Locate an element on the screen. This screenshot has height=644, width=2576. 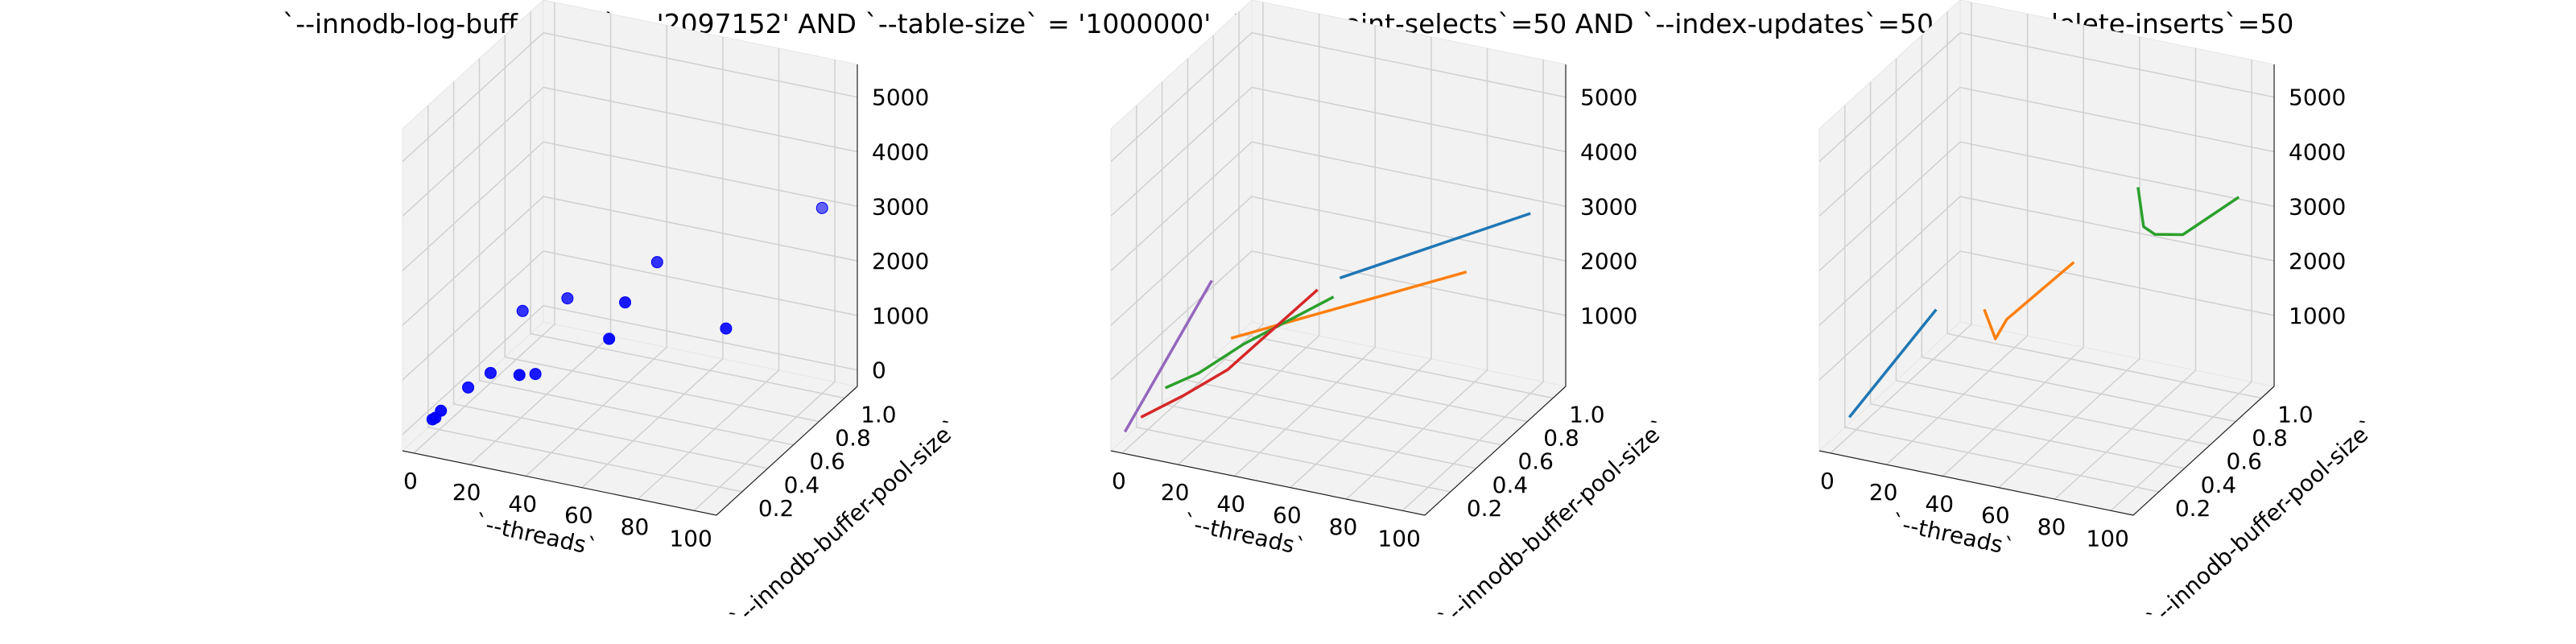
scatter-points is located at coordinates (627, 313).